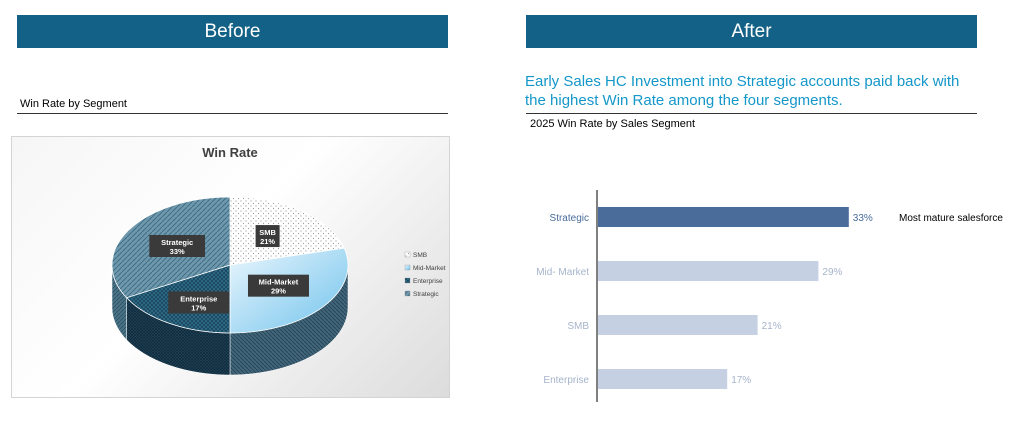  I want to click on pie-label-category: Strategic, so click(177, 242).